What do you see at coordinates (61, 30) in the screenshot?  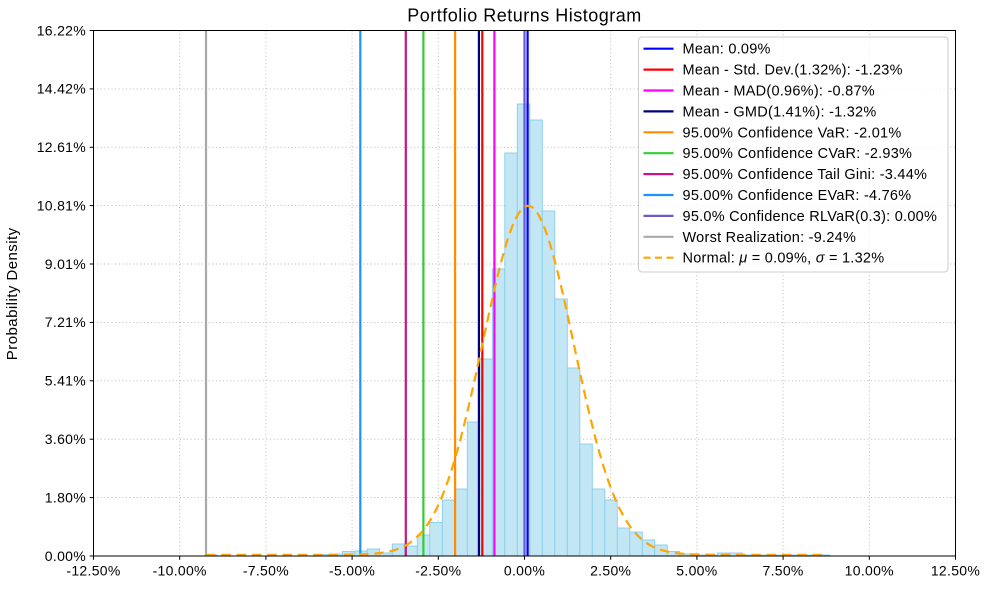 I see `svg-text: 16.22%` at bounding box center [61, 30].